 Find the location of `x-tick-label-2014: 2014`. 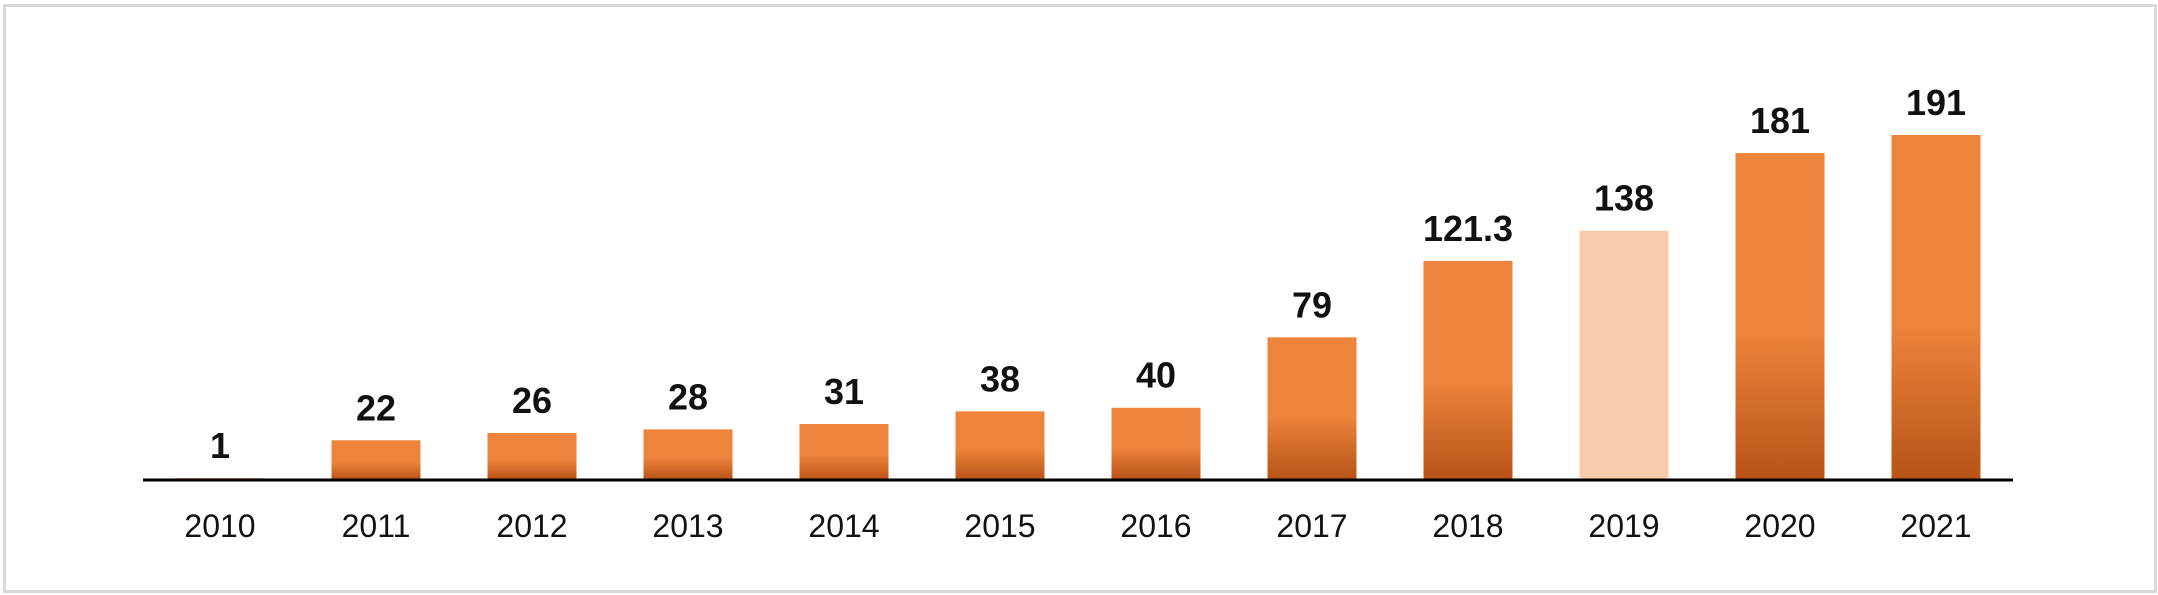

x-tick-label-2014: 2014 is located at coordinates (843, 526).